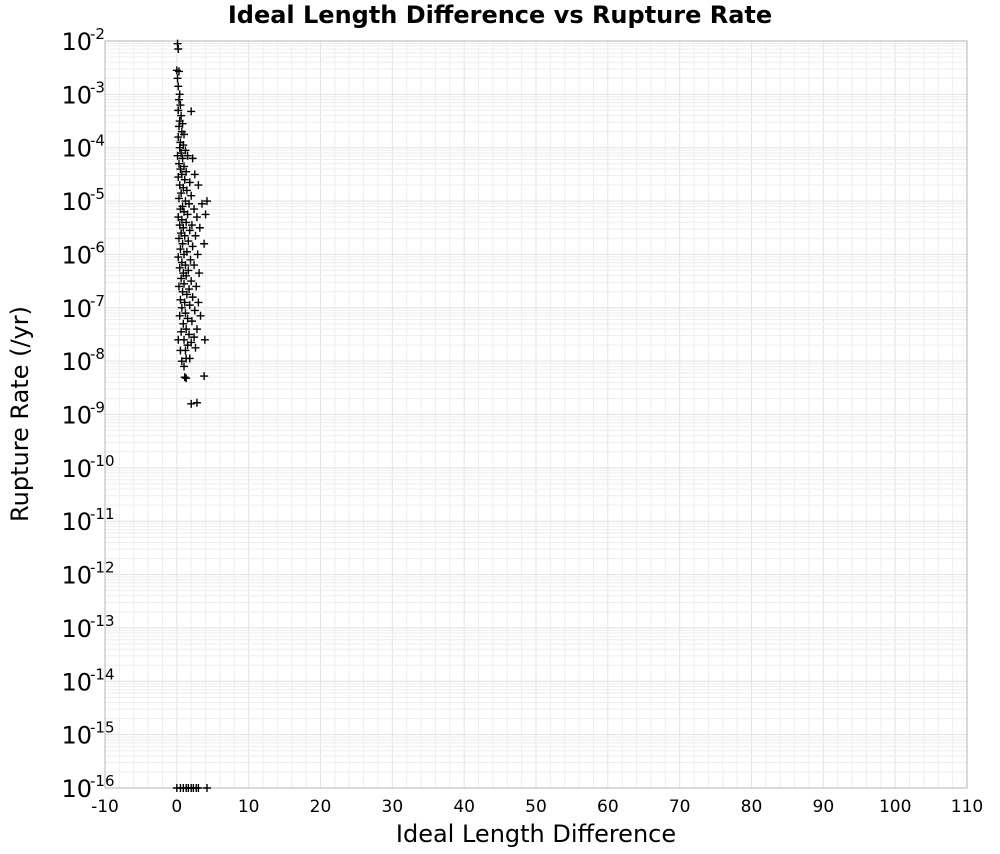  Describe the element at coordinates (895, 807) in the screenshot. I see `x-tick-label: 100` at that location.